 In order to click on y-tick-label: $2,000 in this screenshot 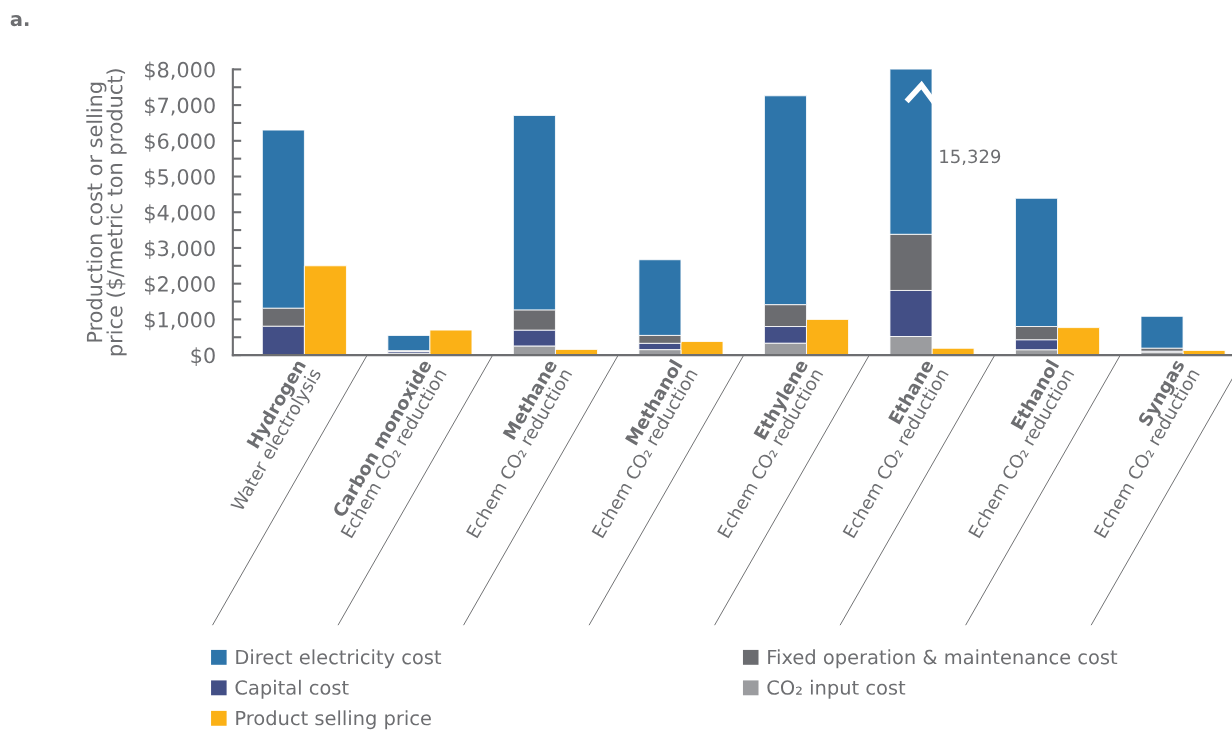, I will do `click(180, 285)`.